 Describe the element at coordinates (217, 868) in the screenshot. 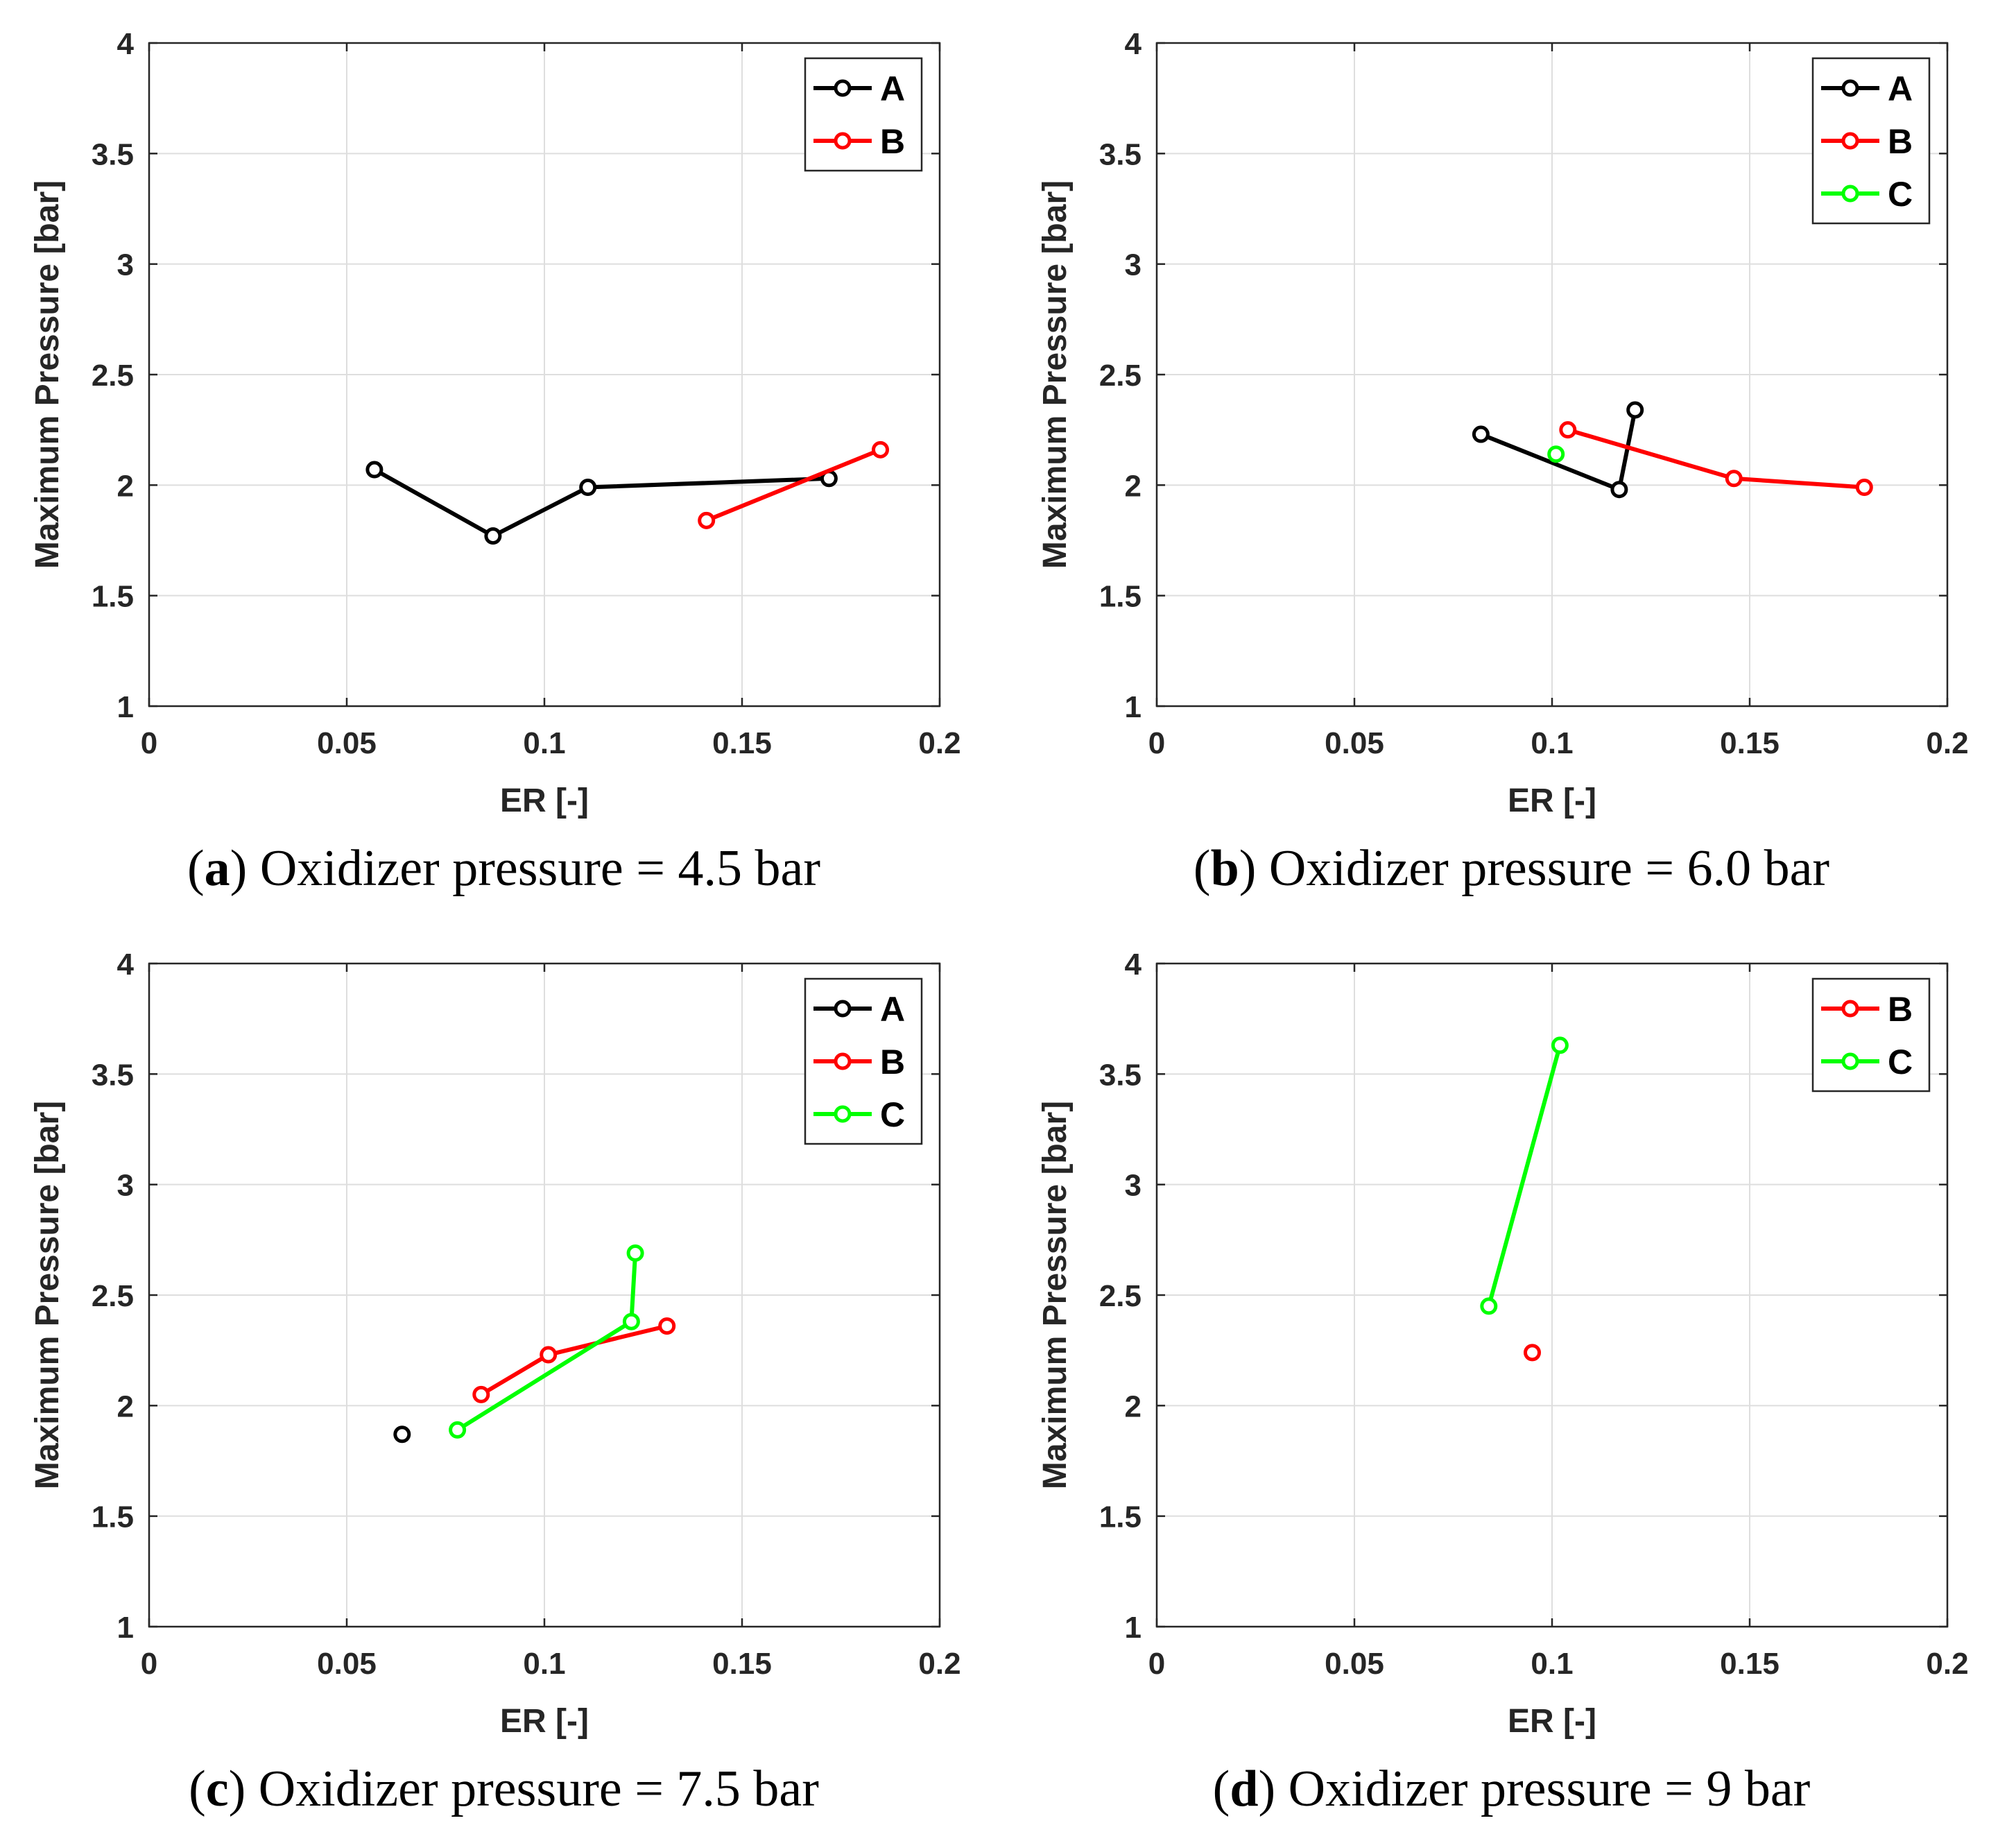

I see `caption-letter: a` at that location.